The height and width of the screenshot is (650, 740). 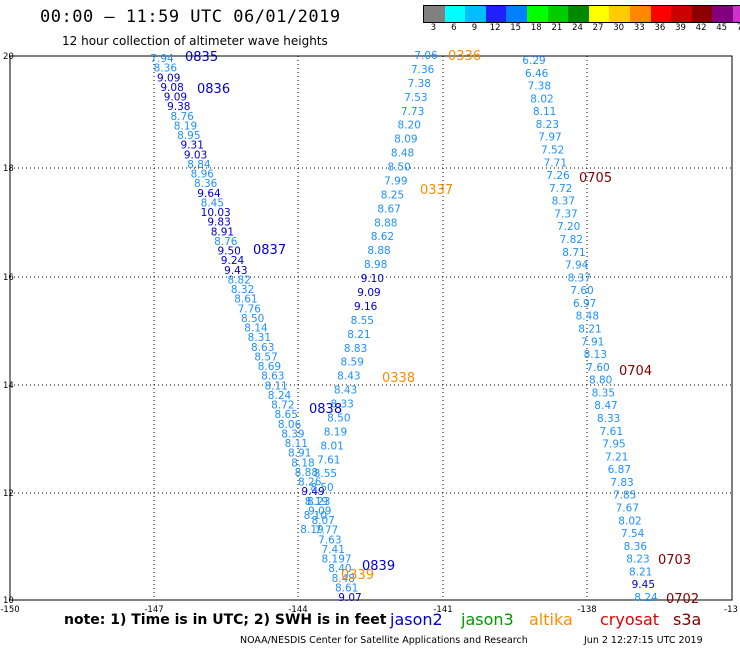 I want to click on colorbar-label: 21, so click(x=557, y=28).